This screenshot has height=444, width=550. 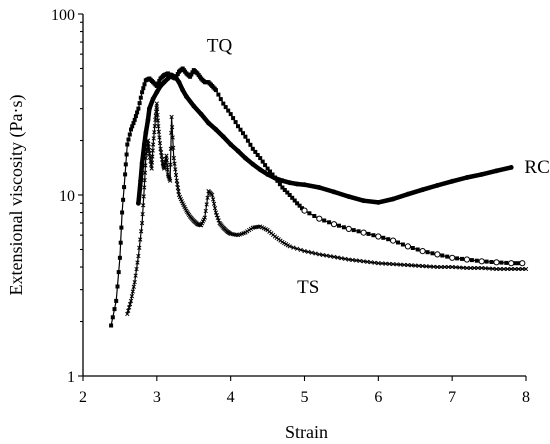 I want to click on y-axis-title: Extensional viscosity (Pa·s), so click(x=16, y=195).